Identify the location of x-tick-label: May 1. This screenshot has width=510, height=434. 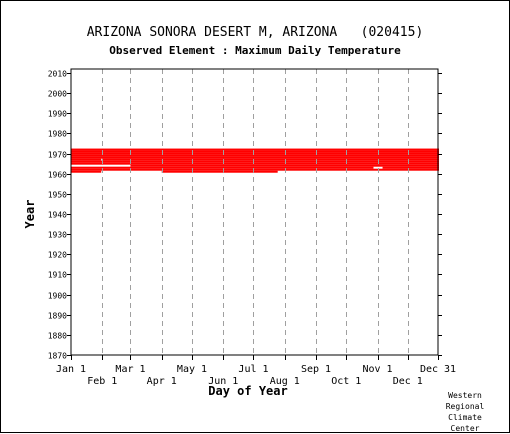
(192, 369).